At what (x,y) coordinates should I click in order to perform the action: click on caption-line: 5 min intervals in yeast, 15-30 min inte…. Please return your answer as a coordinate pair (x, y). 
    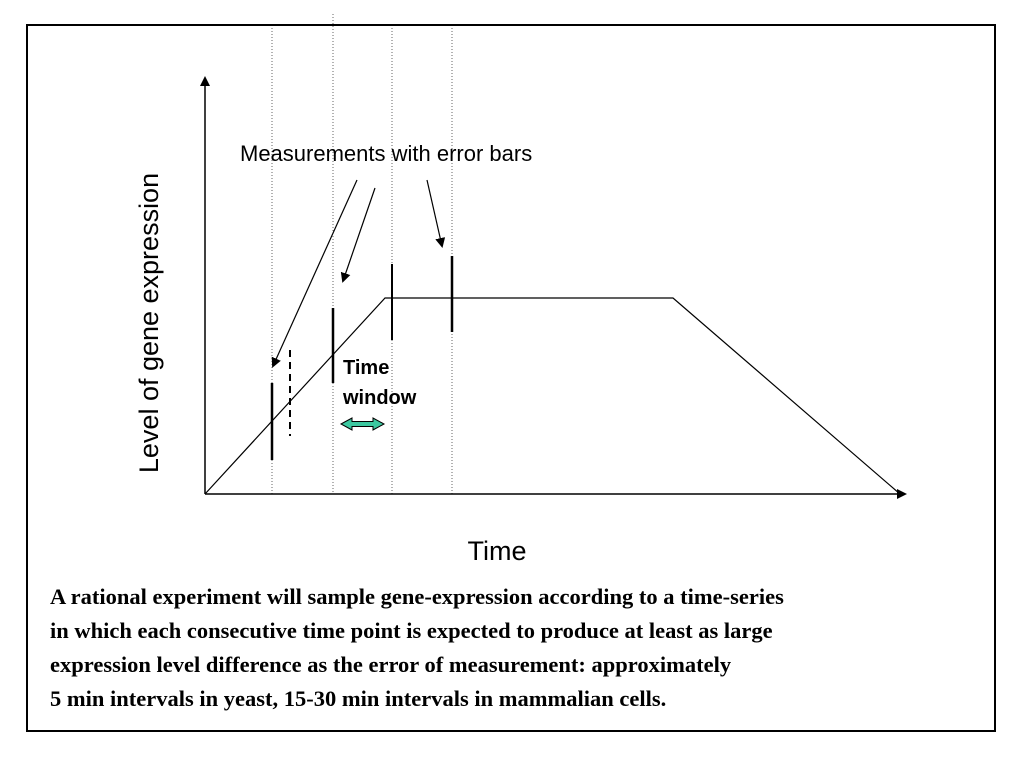
    Looking at the image, I should click on (358, 698).